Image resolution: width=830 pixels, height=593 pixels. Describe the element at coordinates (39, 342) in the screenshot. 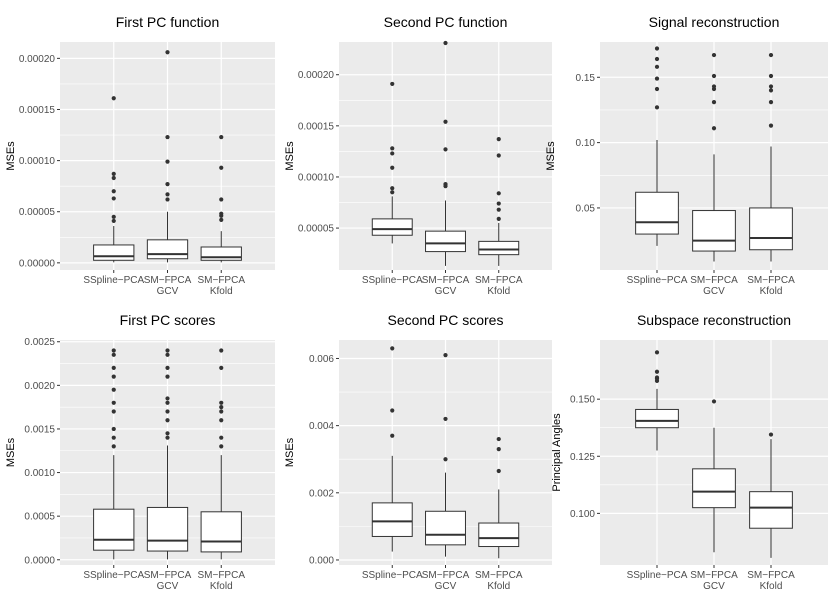

I see `y-tick-label: 0.0025` at that location.